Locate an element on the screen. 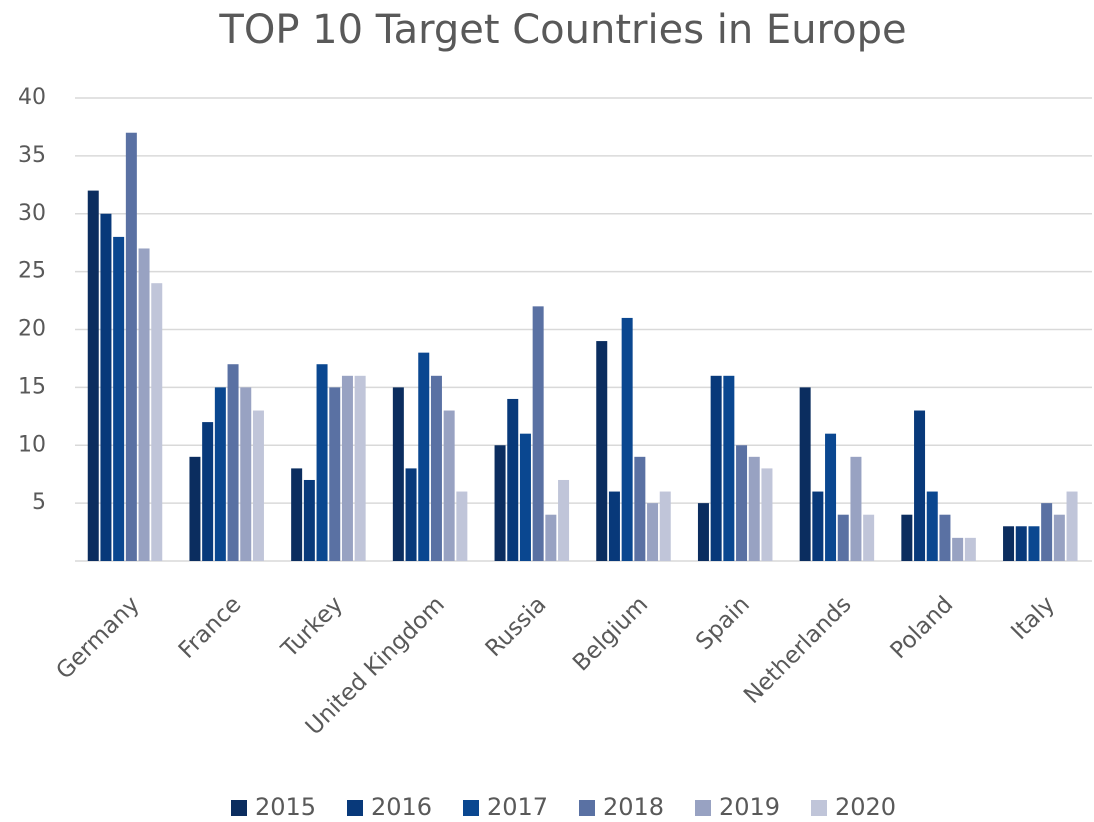  y-tick-label: 40 is located at coordinates (32, 97).